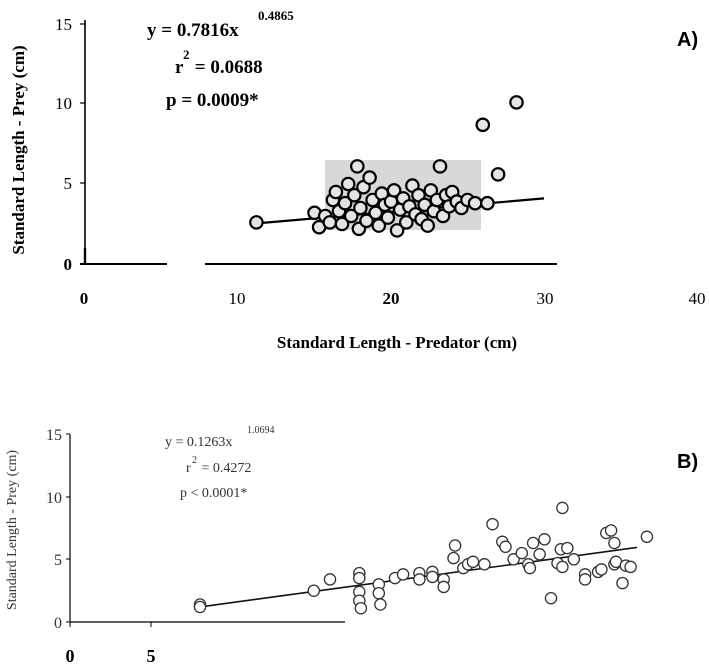  What do you see at coordinates (198, 442) in the screenshot?
I see `panel-b-equation-main: y = 0.1263x` at bounding box center [198, 442].